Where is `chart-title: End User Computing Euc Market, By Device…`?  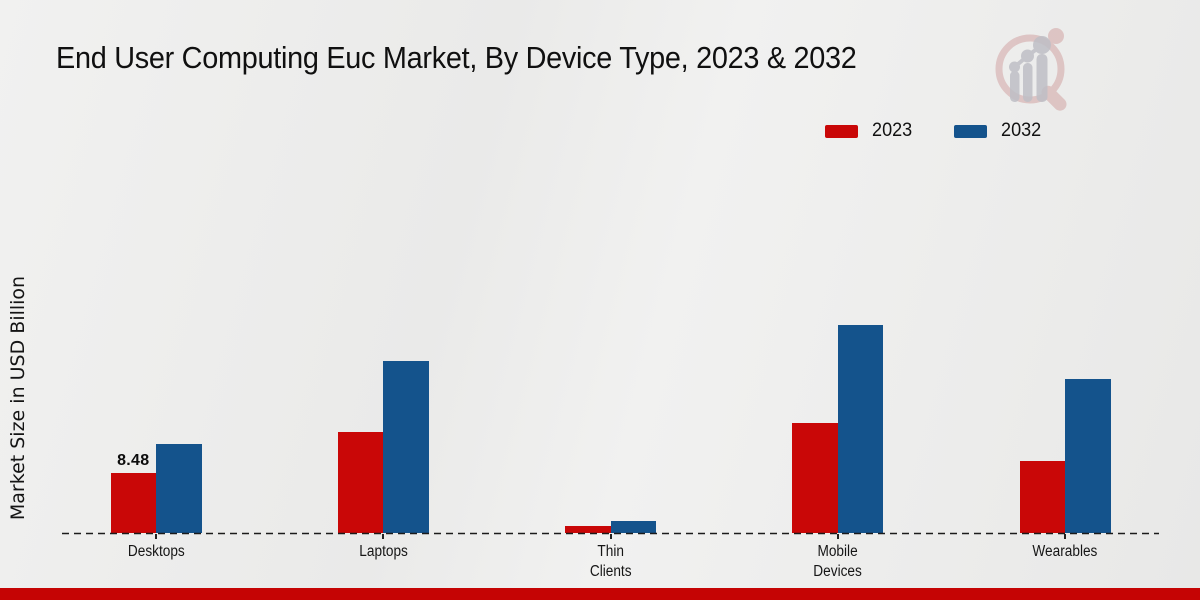 chart-title: End User Computing Euc Market, By Device… is located at coordinates (456, 57).